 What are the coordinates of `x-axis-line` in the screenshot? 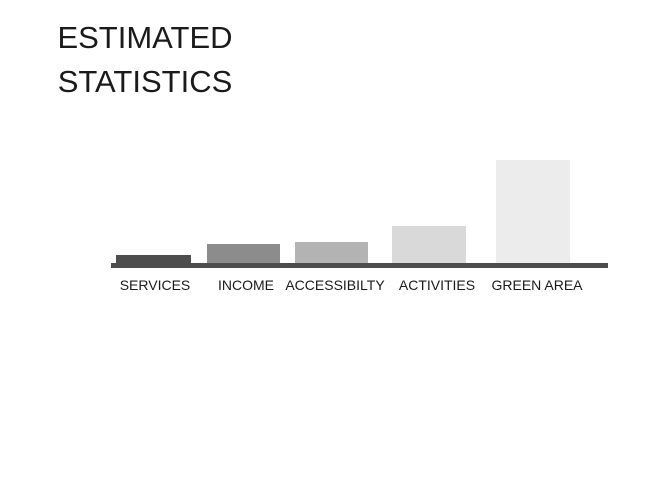 It's located at (359, 265).